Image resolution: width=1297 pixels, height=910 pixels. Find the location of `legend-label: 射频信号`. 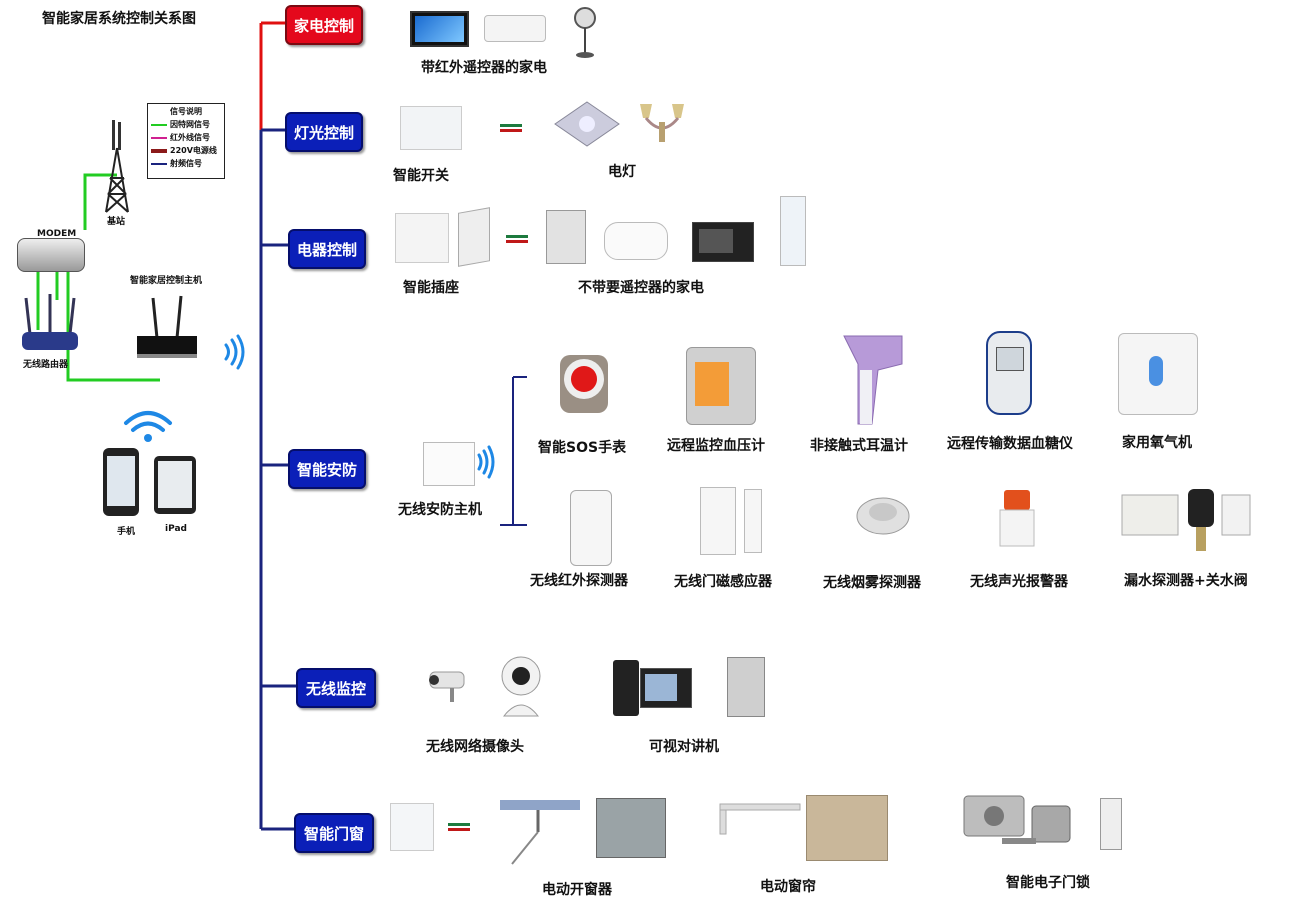

legend-label: 射频信号 is located at coordinates (186, 163).